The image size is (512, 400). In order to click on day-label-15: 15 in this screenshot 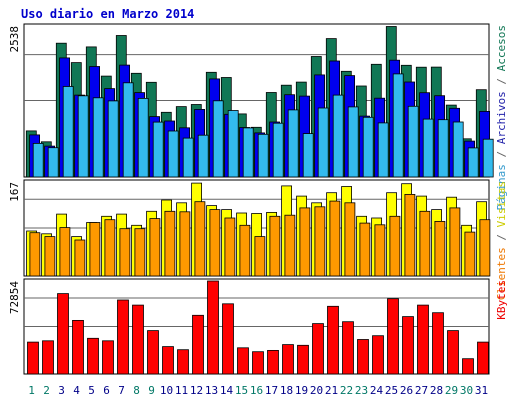, I will do `click(241, 390)`.